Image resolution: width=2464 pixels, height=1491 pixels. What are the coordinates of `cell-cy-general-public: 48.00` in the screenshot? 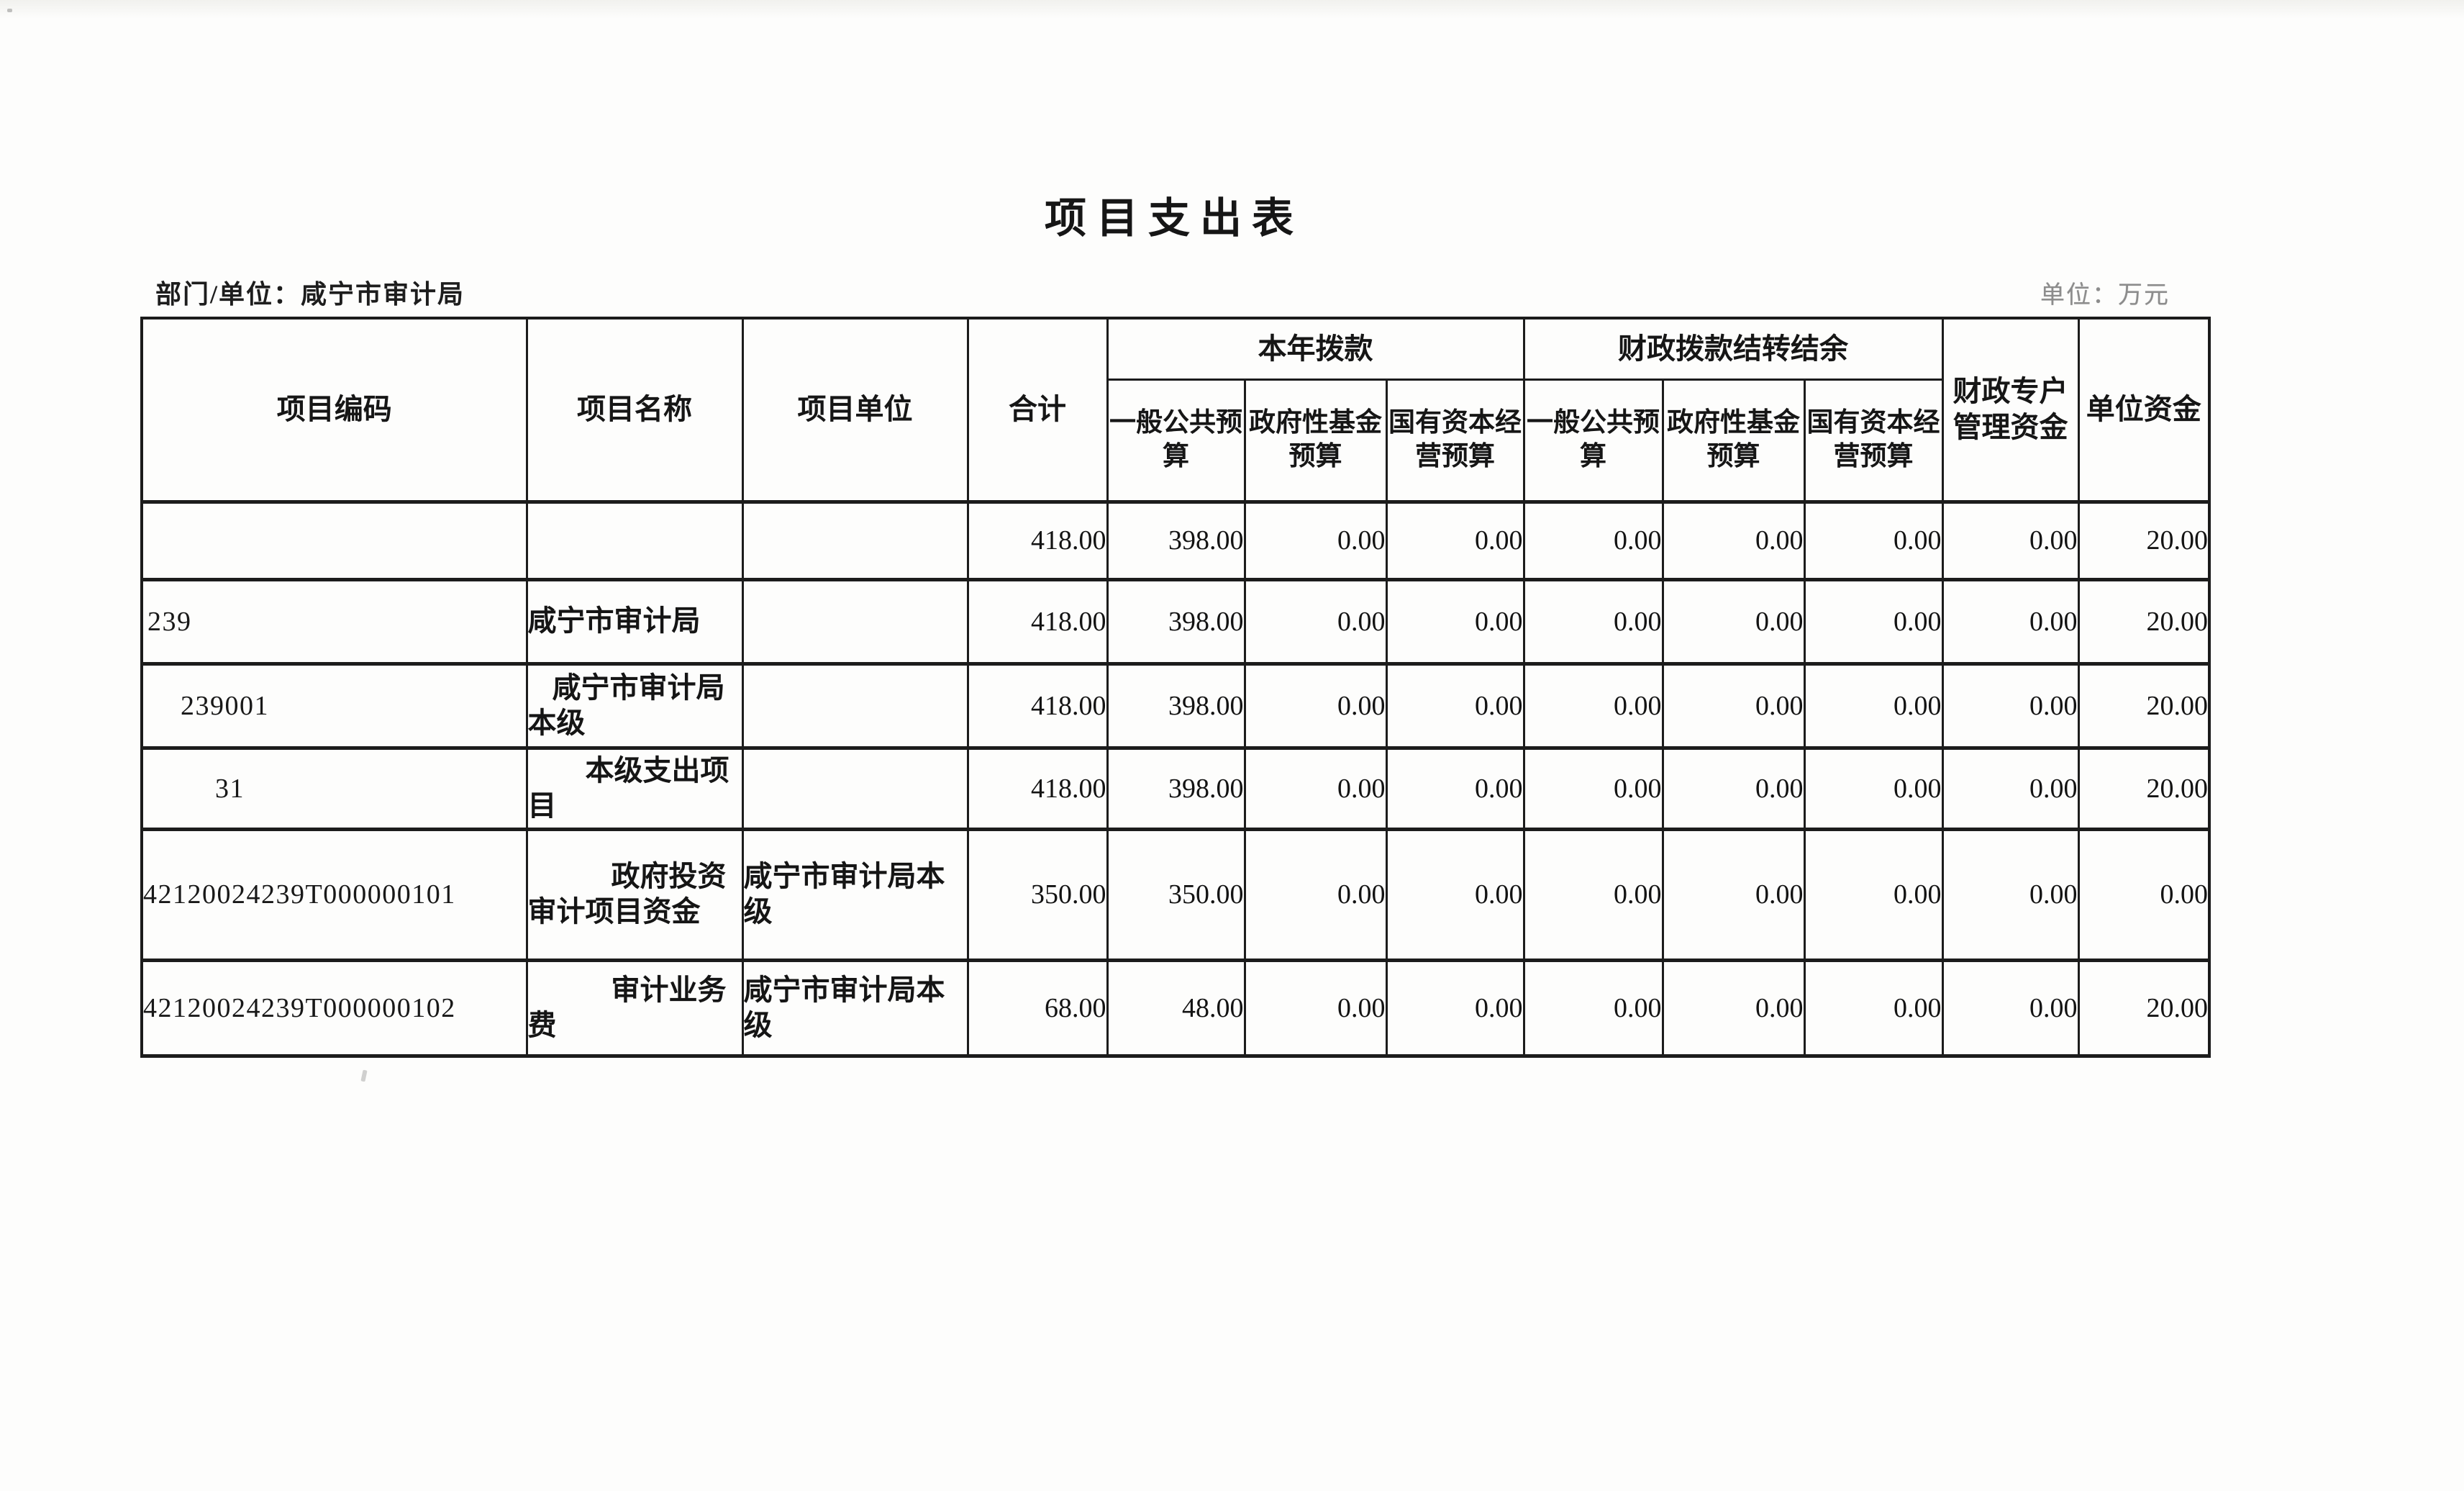 It's located at (1176, 1008).